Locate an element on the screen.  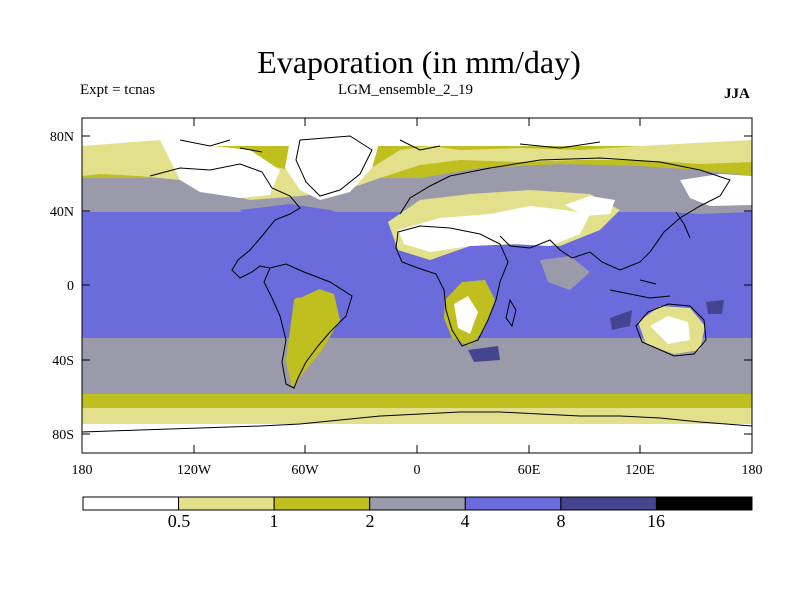
y-tick-label: 40S is located at coordinates (63, 361).